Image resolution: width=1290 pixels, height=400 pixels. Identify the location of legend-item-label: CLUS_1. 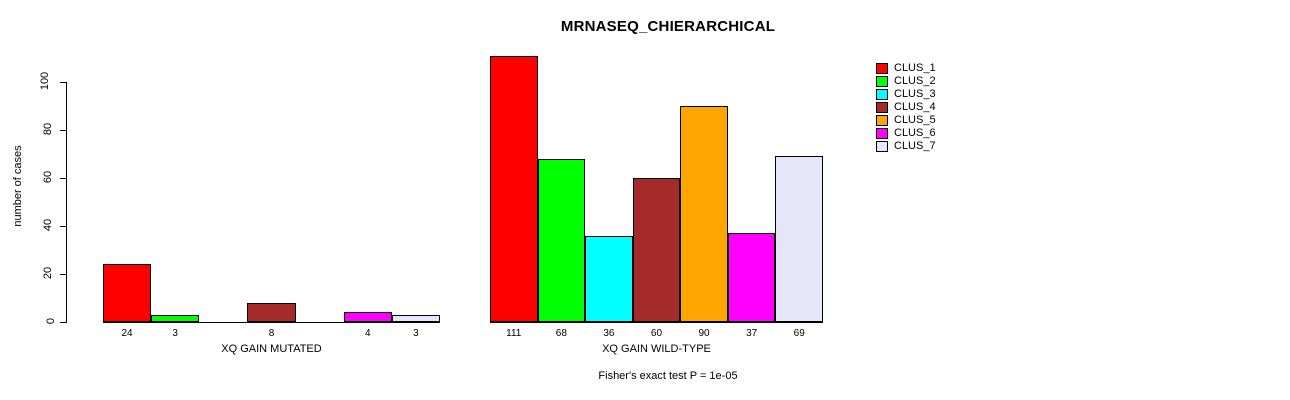
(915, 68).